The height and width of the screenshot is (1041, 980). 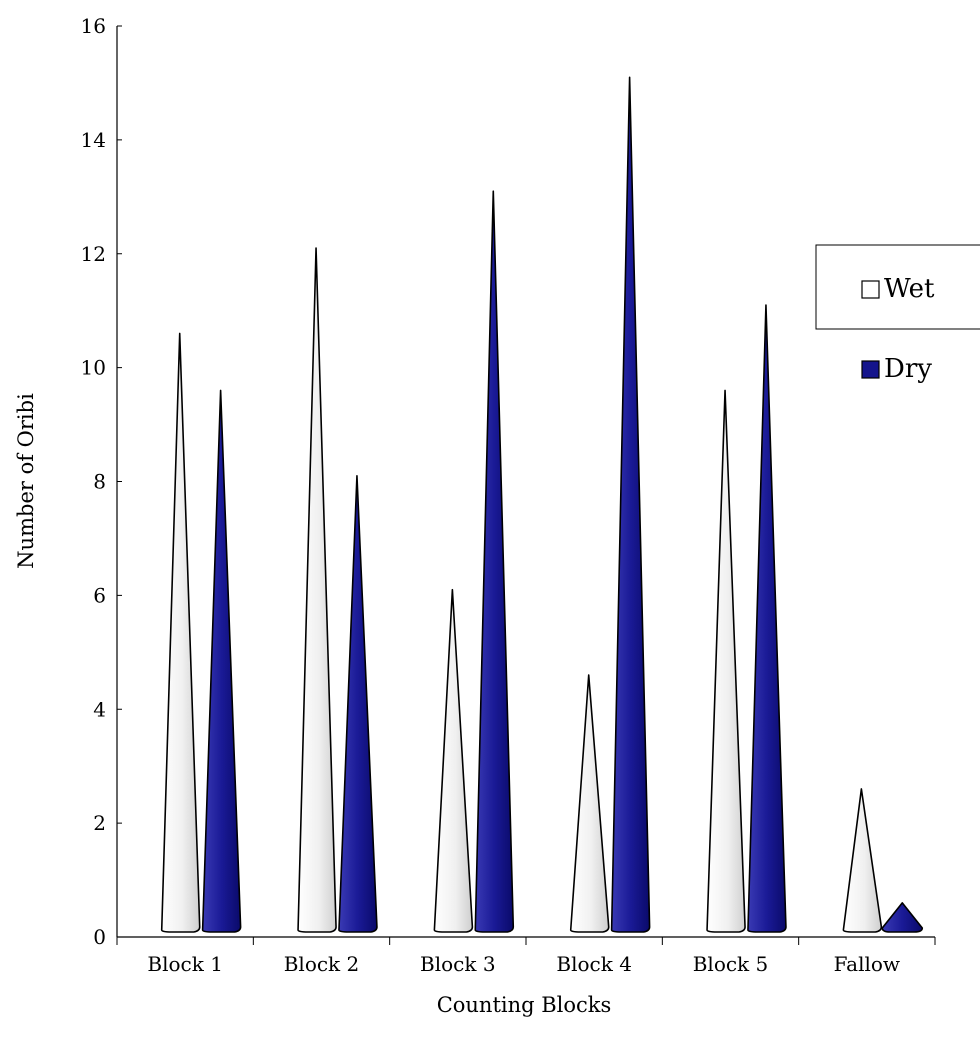 What do you see at coordinates (867, 964) in the screenshot?
I see `x-tick-label: Fallow` at bounding box center [867, 964].